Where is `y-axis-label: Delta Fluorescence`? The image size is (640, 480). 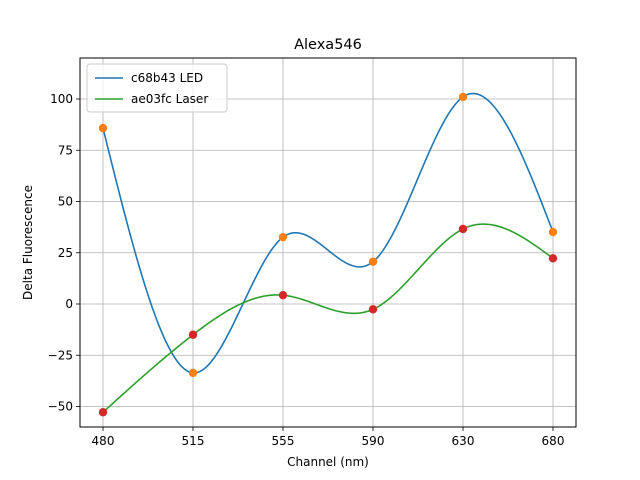 y-axis-label: Delta Fluorescence is located at coordinates (28, 242).